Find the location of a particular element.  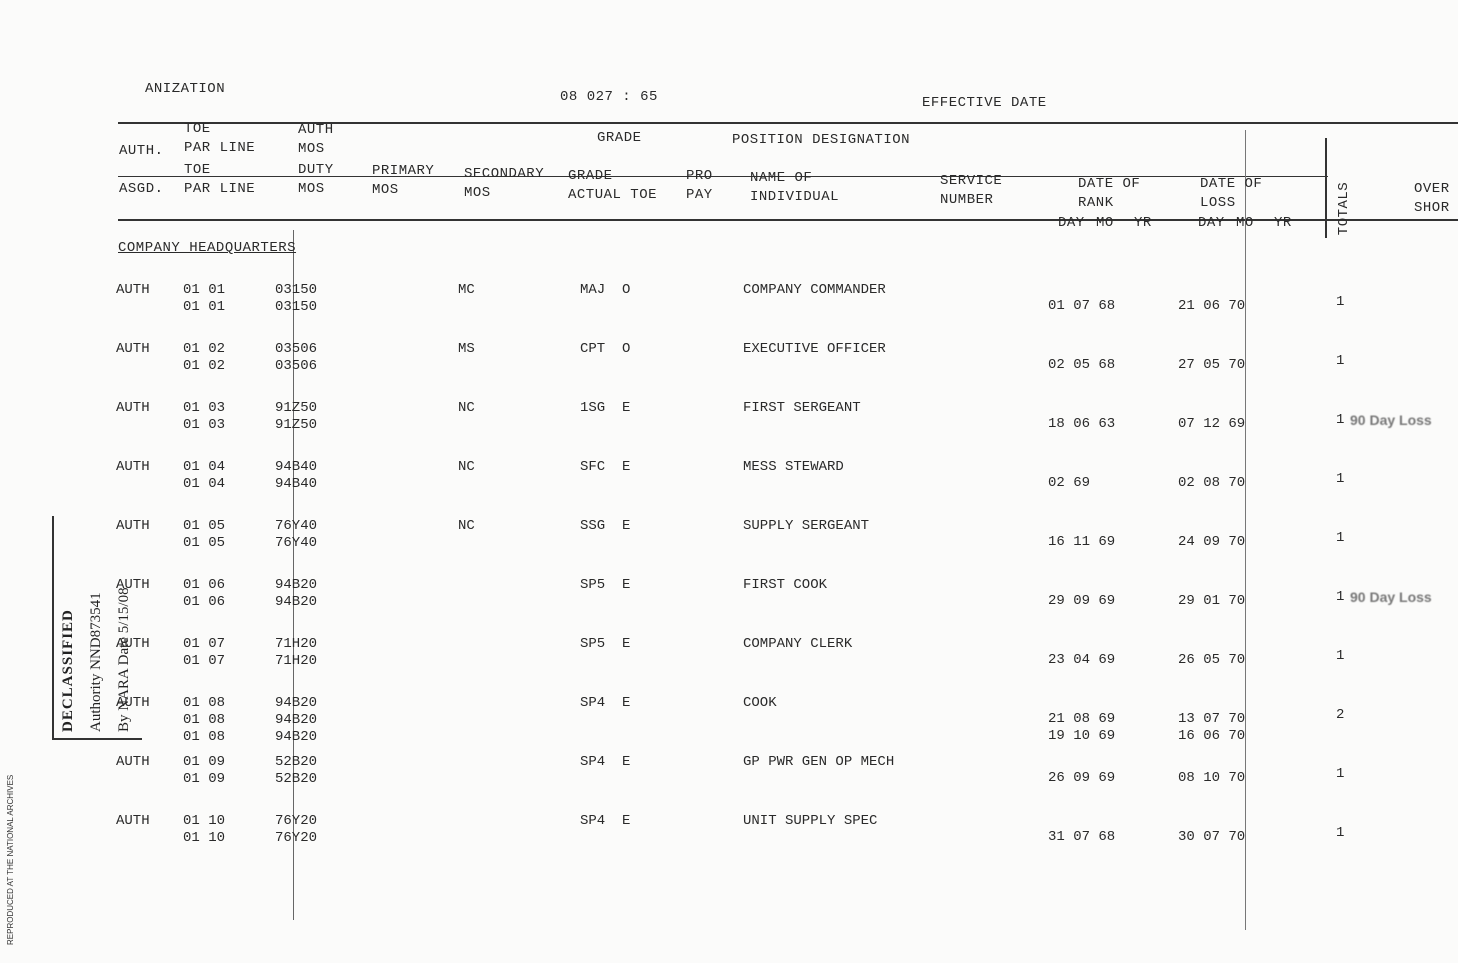

cell-total: 2 is located at coordinates (1340, 715).